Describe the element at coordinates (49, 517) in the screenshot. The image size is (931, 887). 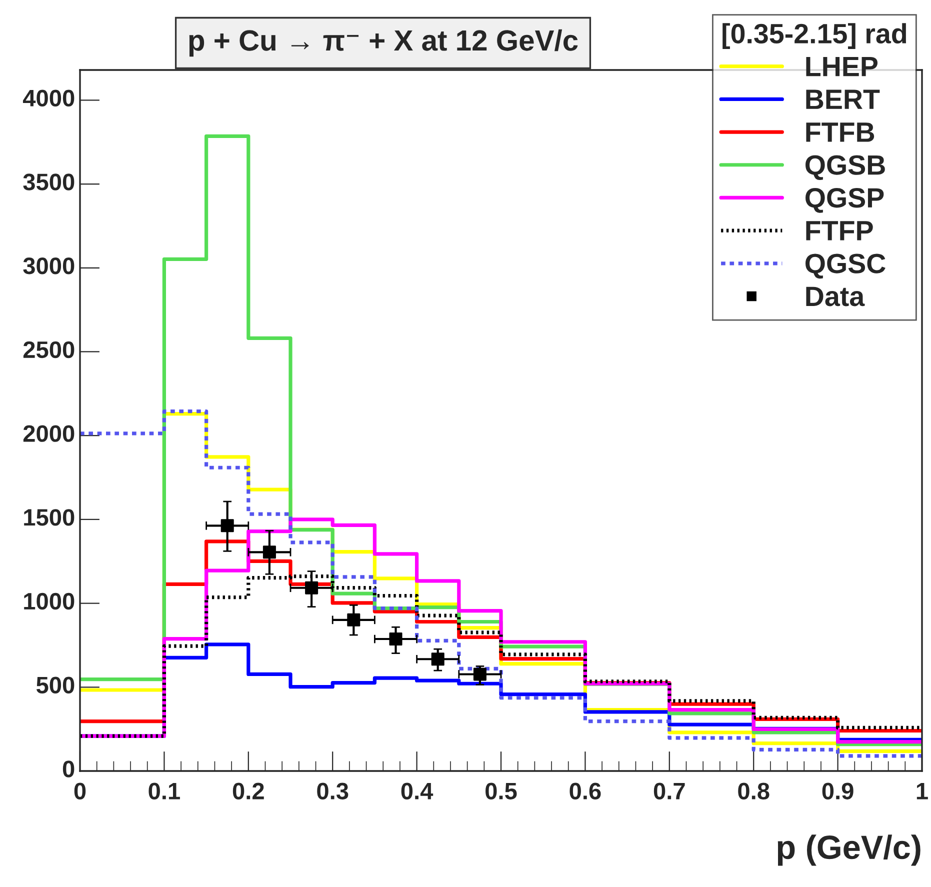
I see `y-tick-label: 1500` at that location.